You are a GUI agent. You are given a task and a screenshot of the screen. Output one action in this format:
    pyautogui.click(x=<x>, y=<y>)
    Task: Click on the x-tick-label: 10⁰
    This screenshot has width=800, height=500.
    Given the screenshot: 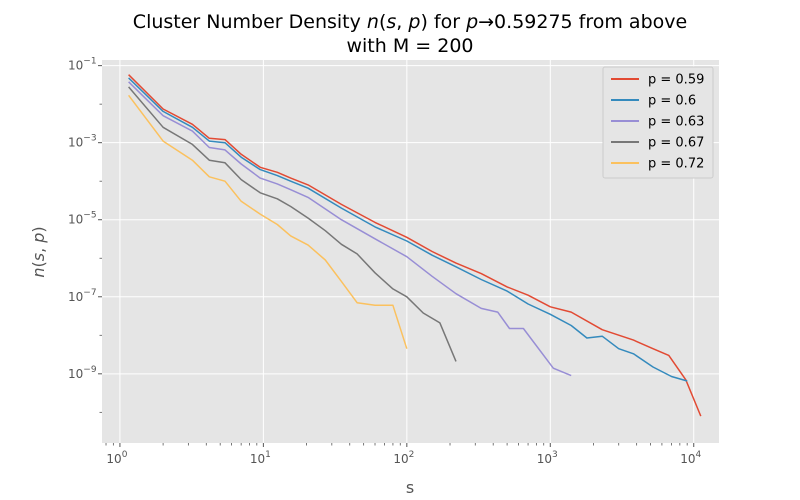 What is the action you would take?
    pyautogui.click(x=116, y=458)
    